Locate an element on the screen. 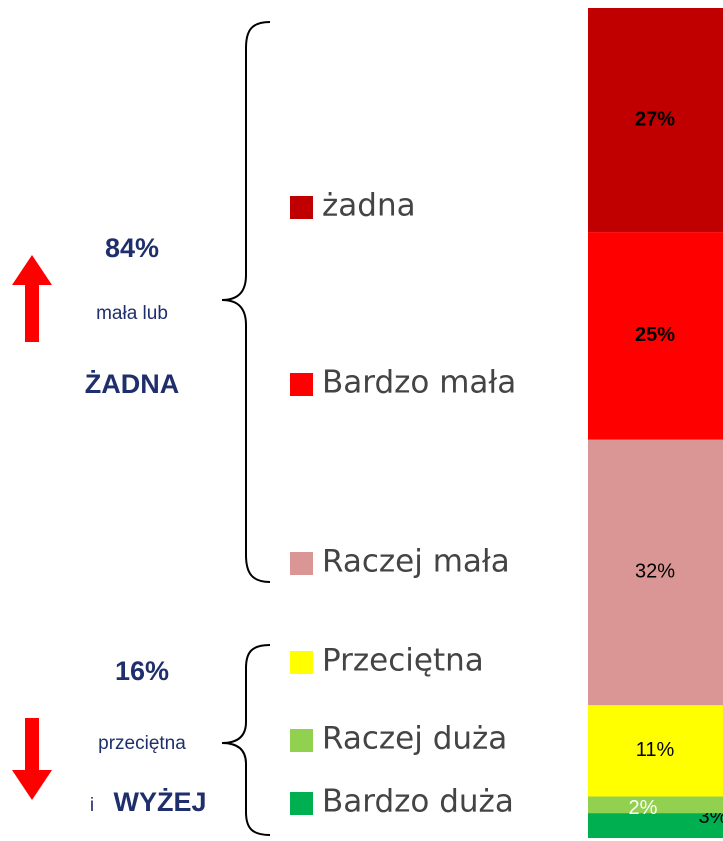 The image size is (723, 841). annotation: i is located at coordinates (92, 805).